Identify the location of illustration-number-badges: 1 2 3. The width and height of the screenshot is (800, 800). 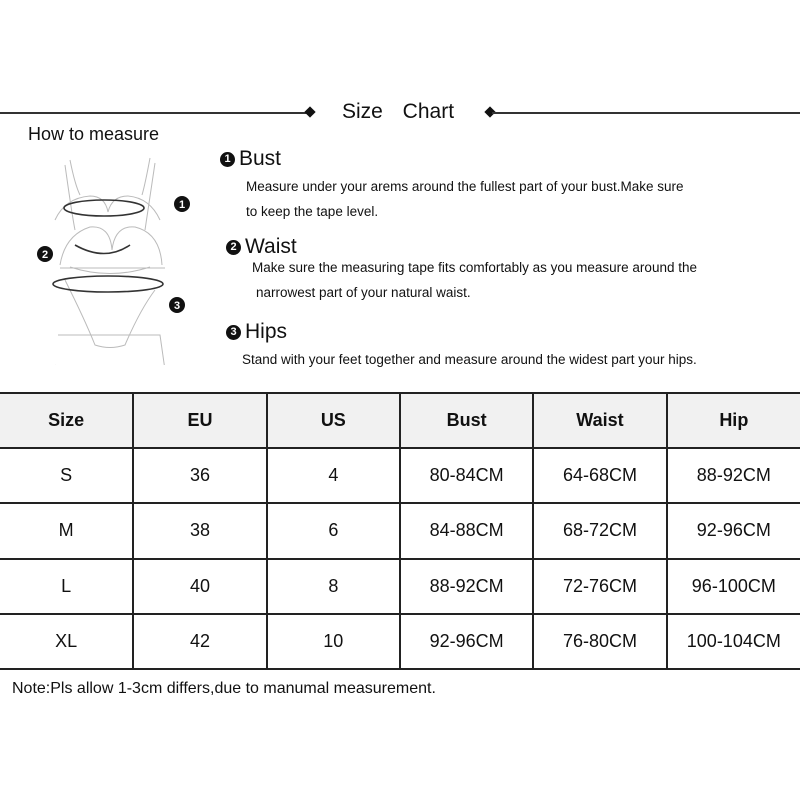
(113, 254).